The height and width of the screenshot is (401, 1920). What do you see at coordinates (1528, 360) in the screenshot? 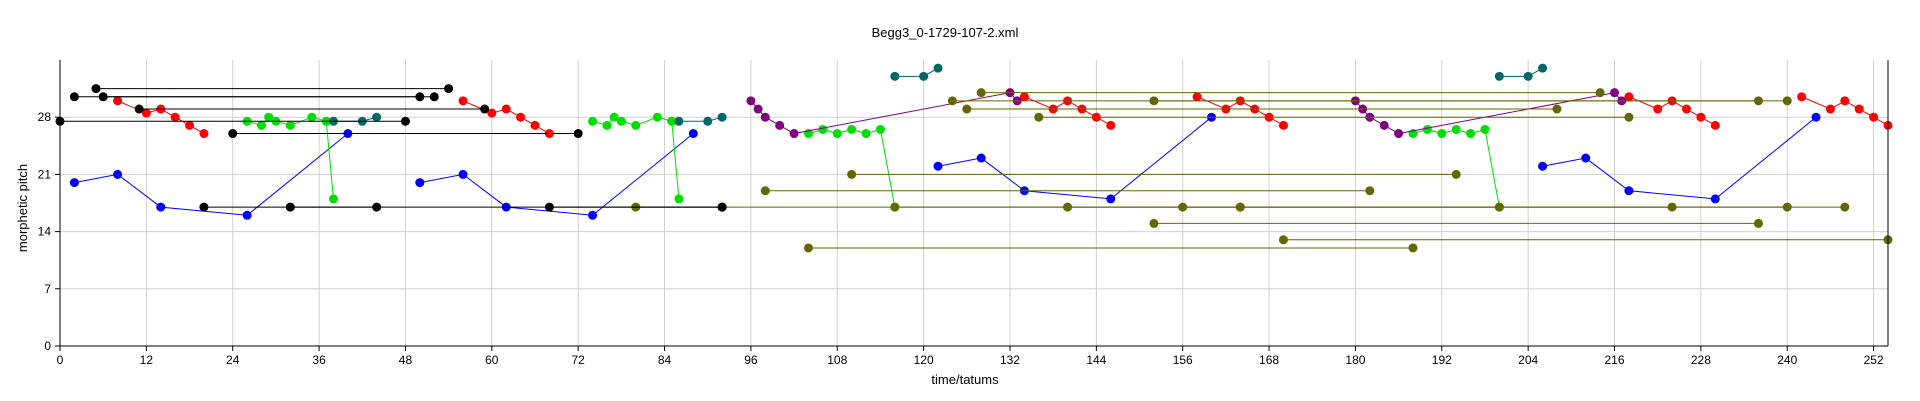
I see `x-tick-label-17: 204` at bounding box center [1528, 360].